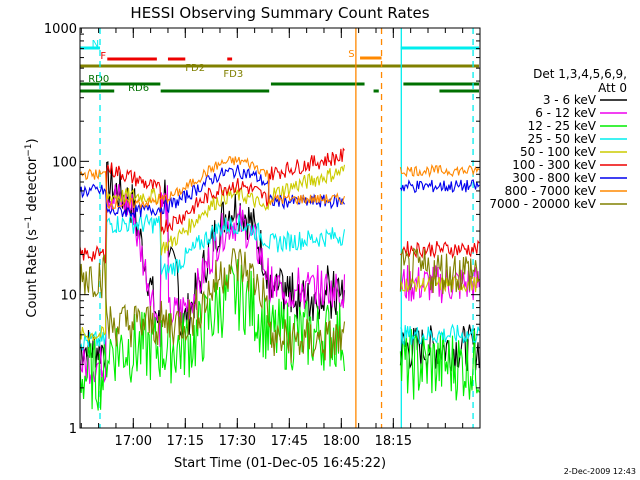  Describe the element at coordinates (73, 429) in the screenshot. I see `y-tick-label: 1` at that location.